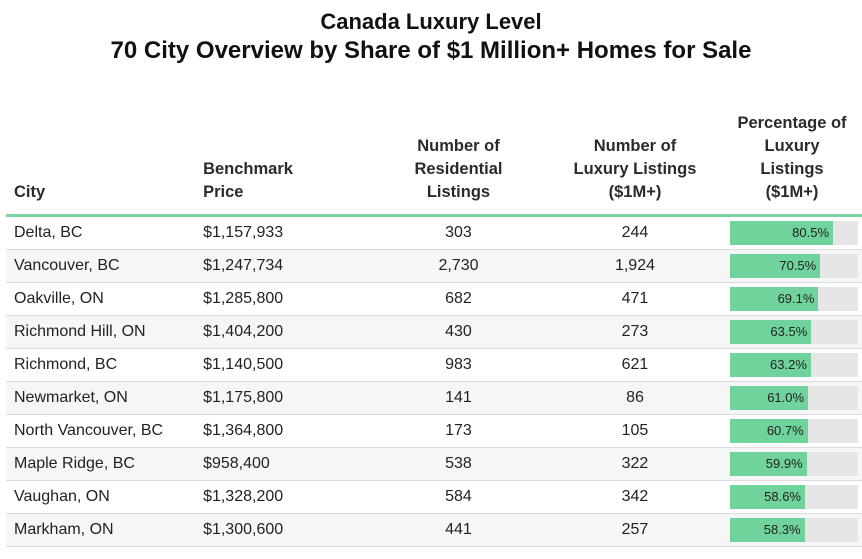 This screenshot has height=559, width=862. I want to click on residential-listings-cell: 584, so click(458, 497).